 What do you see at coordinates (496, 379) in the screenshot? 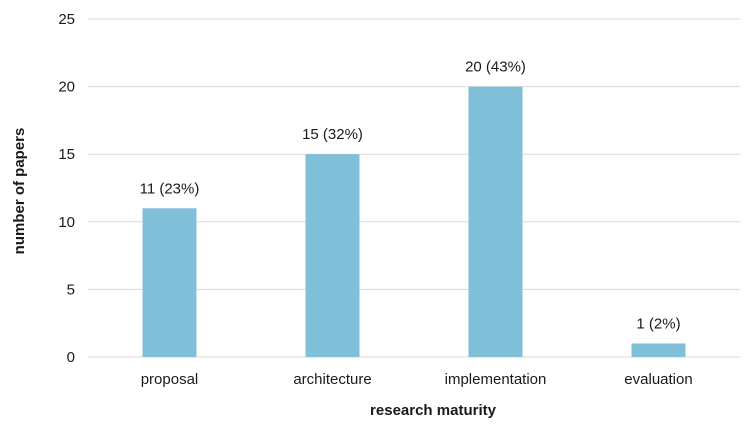
I see `x-tick-label: implementation` at bounding box center [496, 379].